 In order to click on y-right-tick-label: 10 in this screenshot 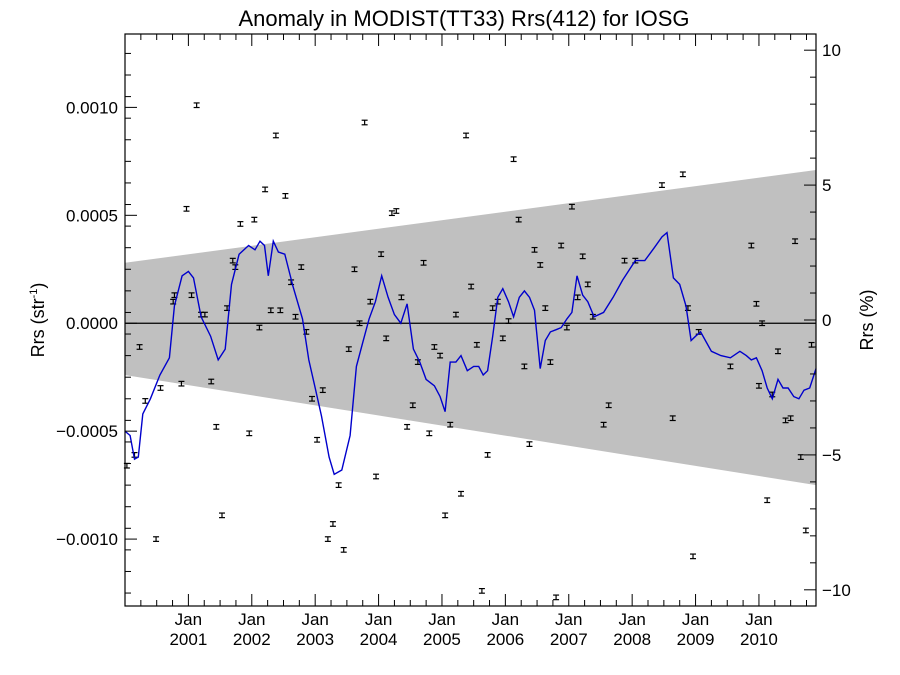, I will do `click(831, 50)`.